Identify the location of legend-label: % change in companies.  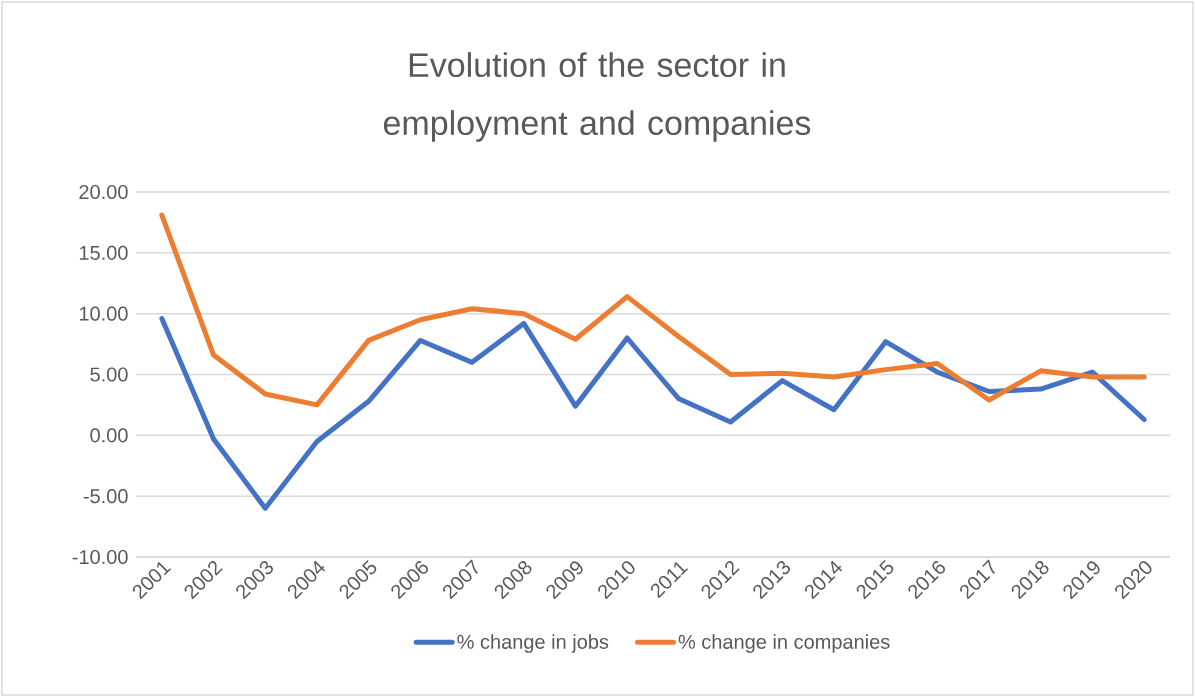
(784, 643).